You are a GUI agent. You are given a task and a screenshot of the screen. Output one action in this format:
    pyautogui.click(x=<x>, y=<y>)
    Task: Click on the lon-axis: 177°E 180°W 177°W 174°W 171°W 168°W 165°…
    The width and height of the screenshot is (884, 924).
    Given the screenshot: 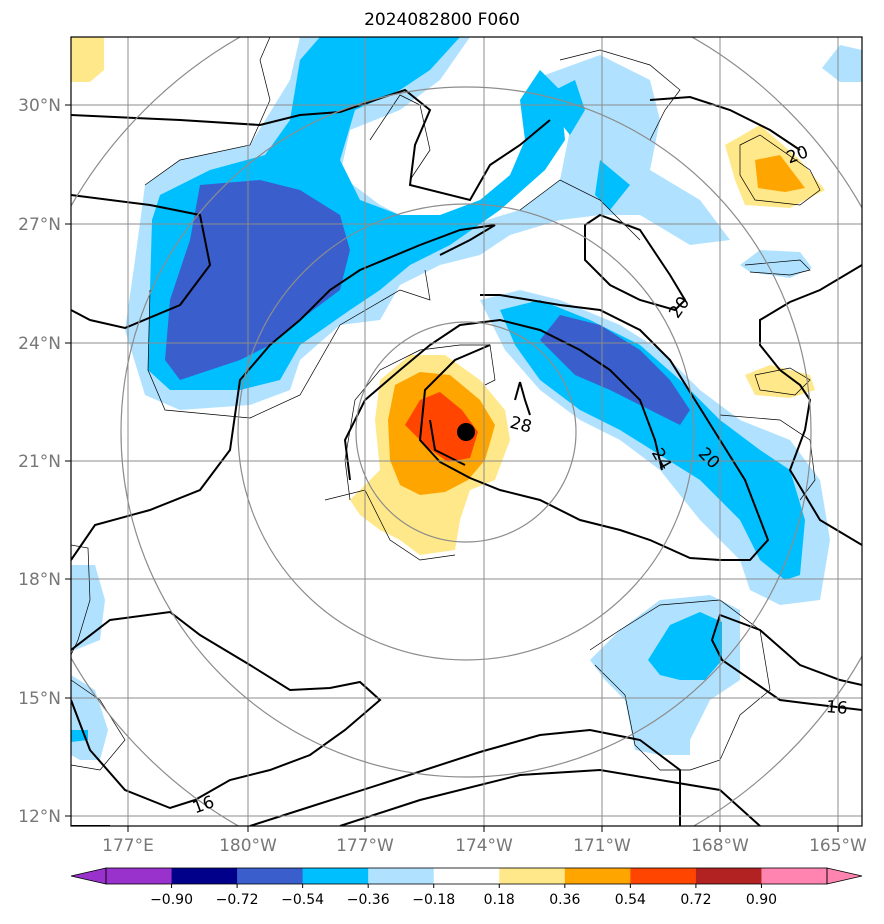 What is the action you would take?
    pyautogui.click(x=484, y=841)
    